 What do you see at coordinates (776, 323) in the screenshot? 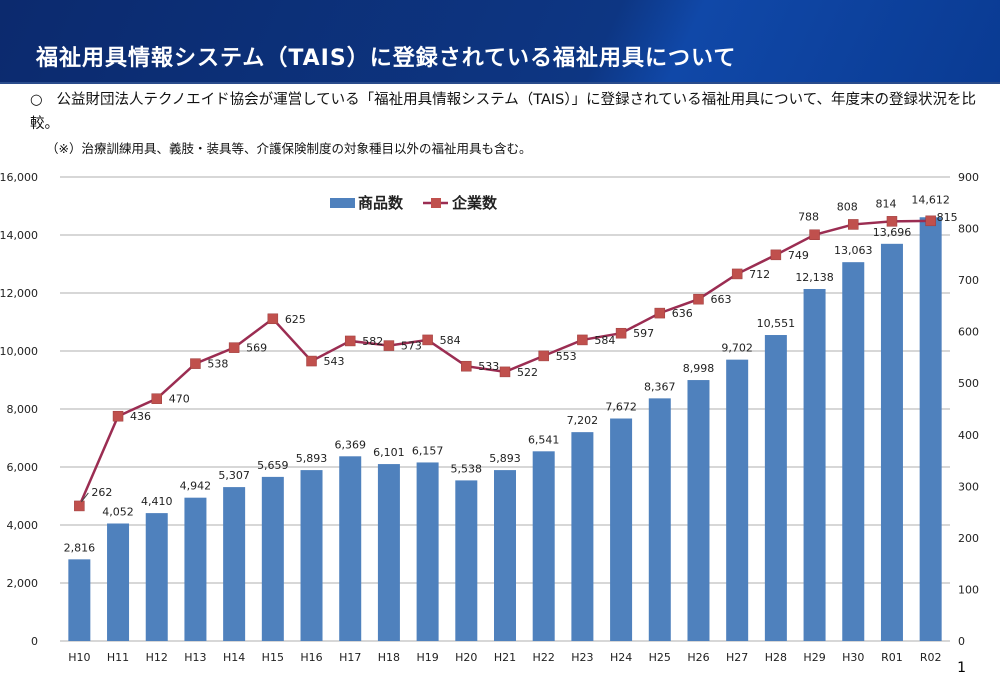
I see `bar-data-label: 10,551` at bounding box center [776, 323].